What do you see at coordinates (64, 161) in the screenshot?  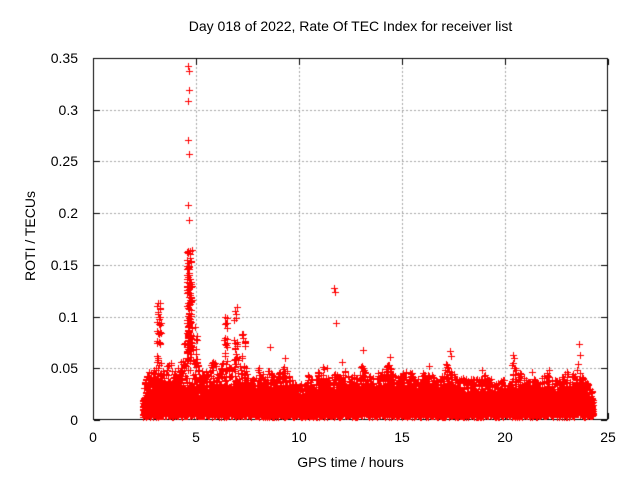 I see `y-tick-label: 0.25` at bounding box center [64, 161].